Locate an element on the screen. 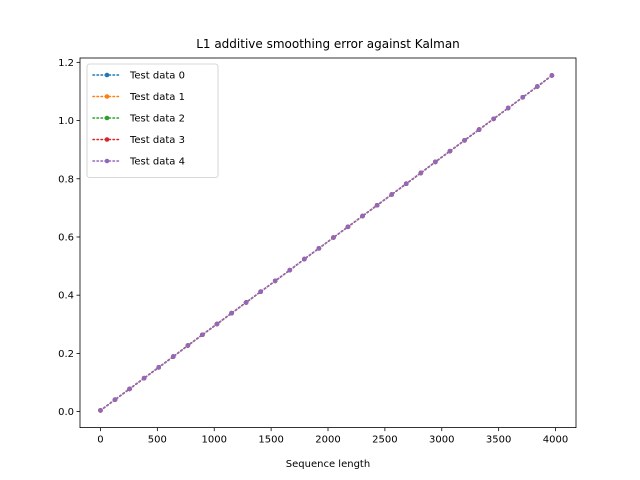  x-tick-label: 1000 is located at coordinates (214, 440).